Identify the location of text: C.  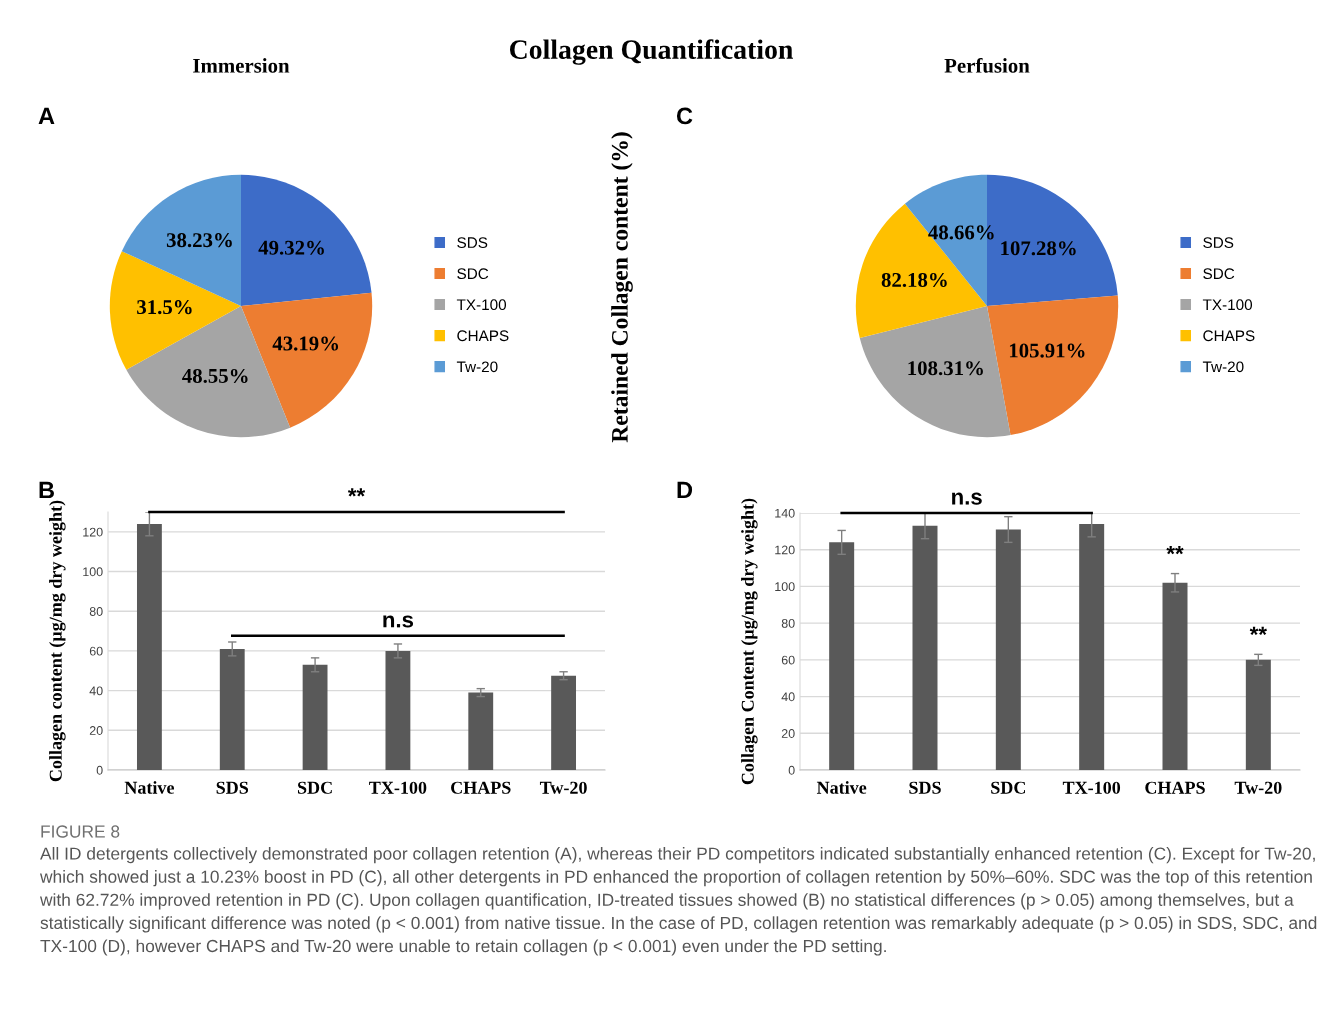
(684, 116).